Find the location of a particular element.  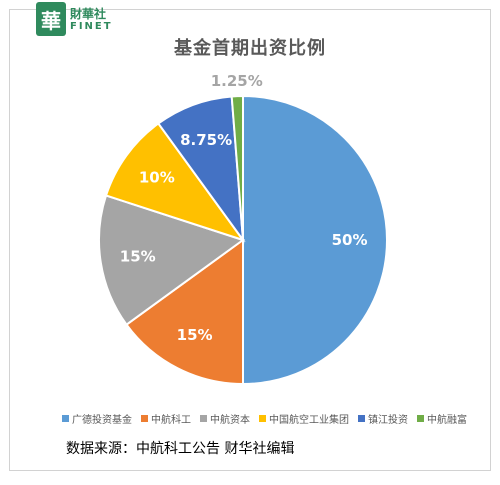

chart-legend: 广德投资基金 中航科工 中航资本 中国航空工业集团 镇江投资 中航融富 is located at coordinates (264, 418).